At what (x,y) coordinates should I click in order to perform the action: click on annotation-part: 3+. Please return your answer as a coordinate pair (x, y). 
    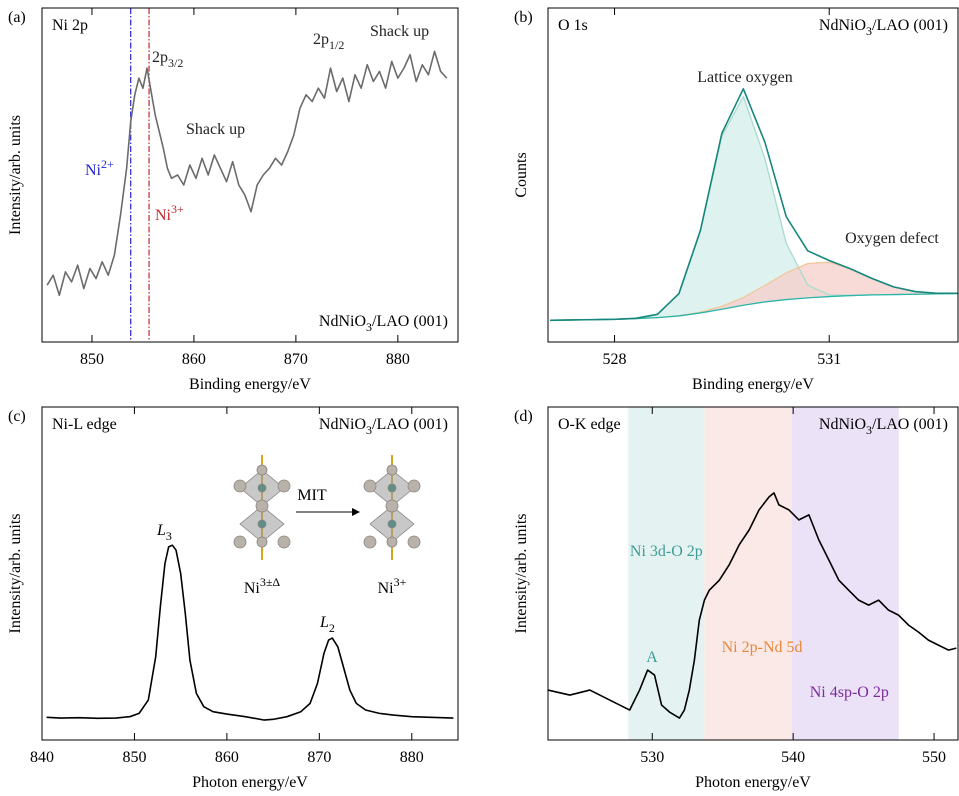
    Looking at the image, I should click on (400, 582).